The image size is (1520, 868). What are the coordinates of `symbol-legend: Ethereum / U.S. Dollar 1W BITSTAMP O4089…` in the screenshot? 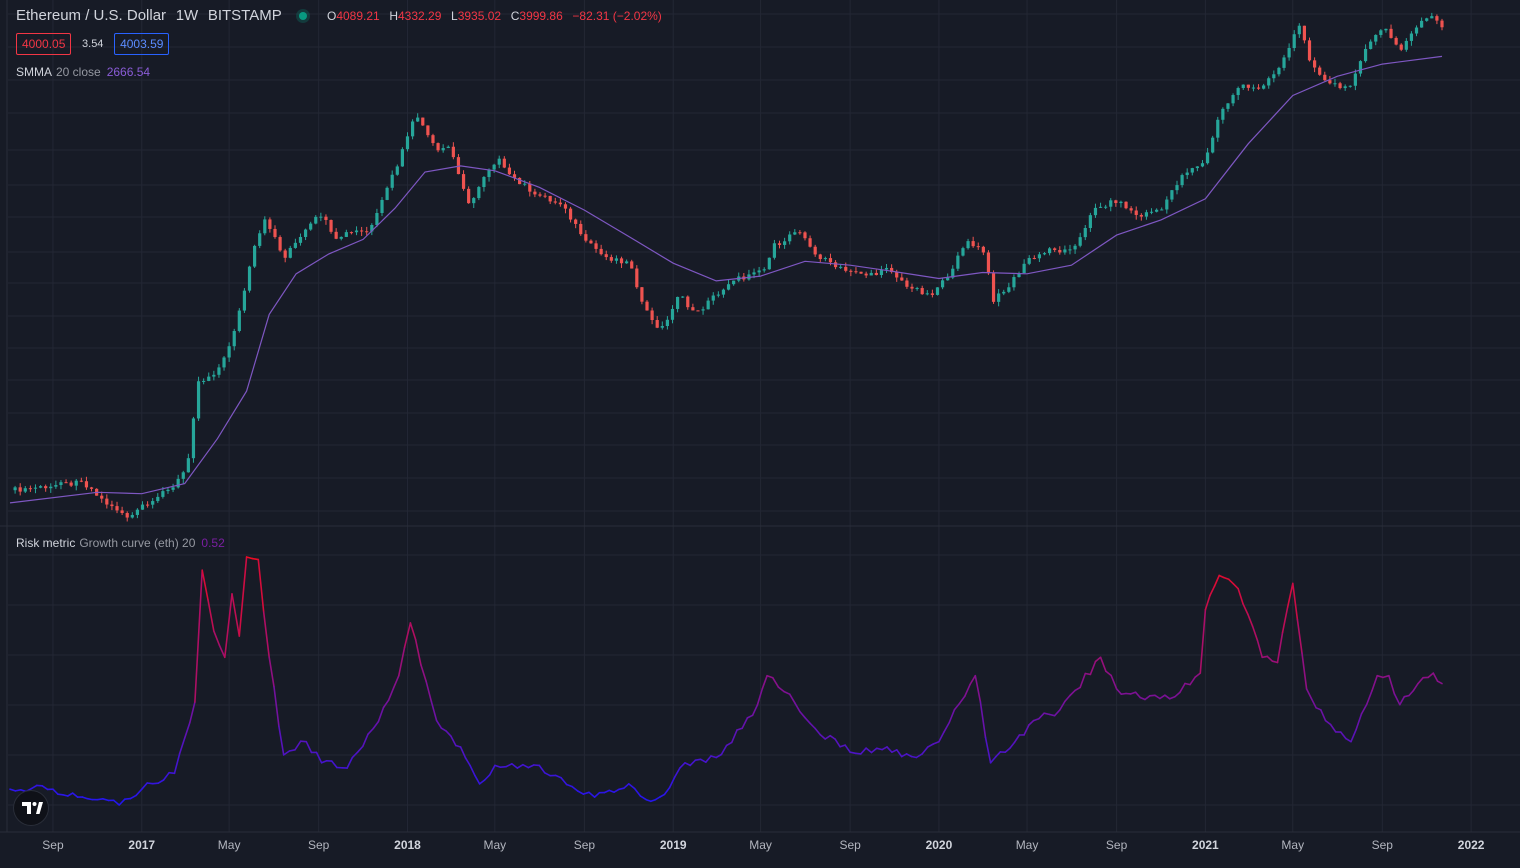 It's located at (342, 15).